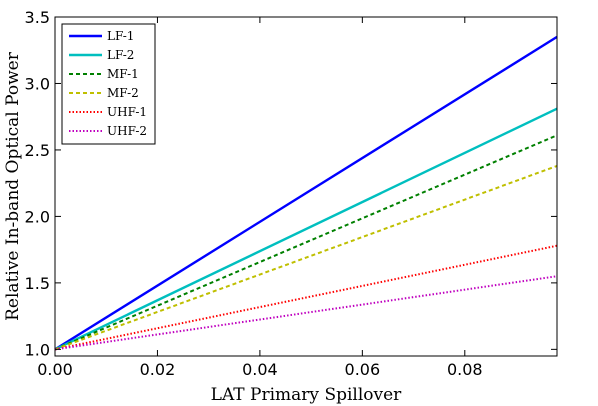  Describe the element at coordinates (307, 395) in the screenshot. I see `x-axis-label: LAT Primary Spillover` at that location.